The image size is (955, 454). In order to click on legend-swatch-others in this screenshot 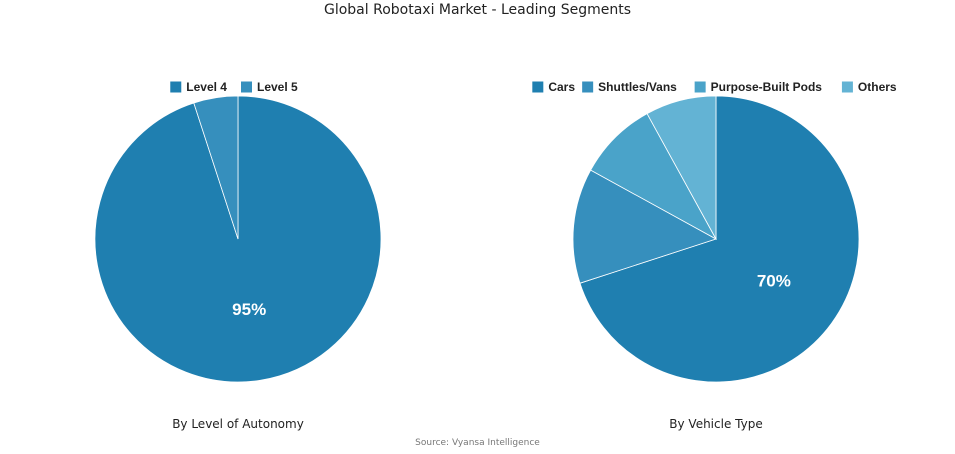, I will do `click(847, 87)`.